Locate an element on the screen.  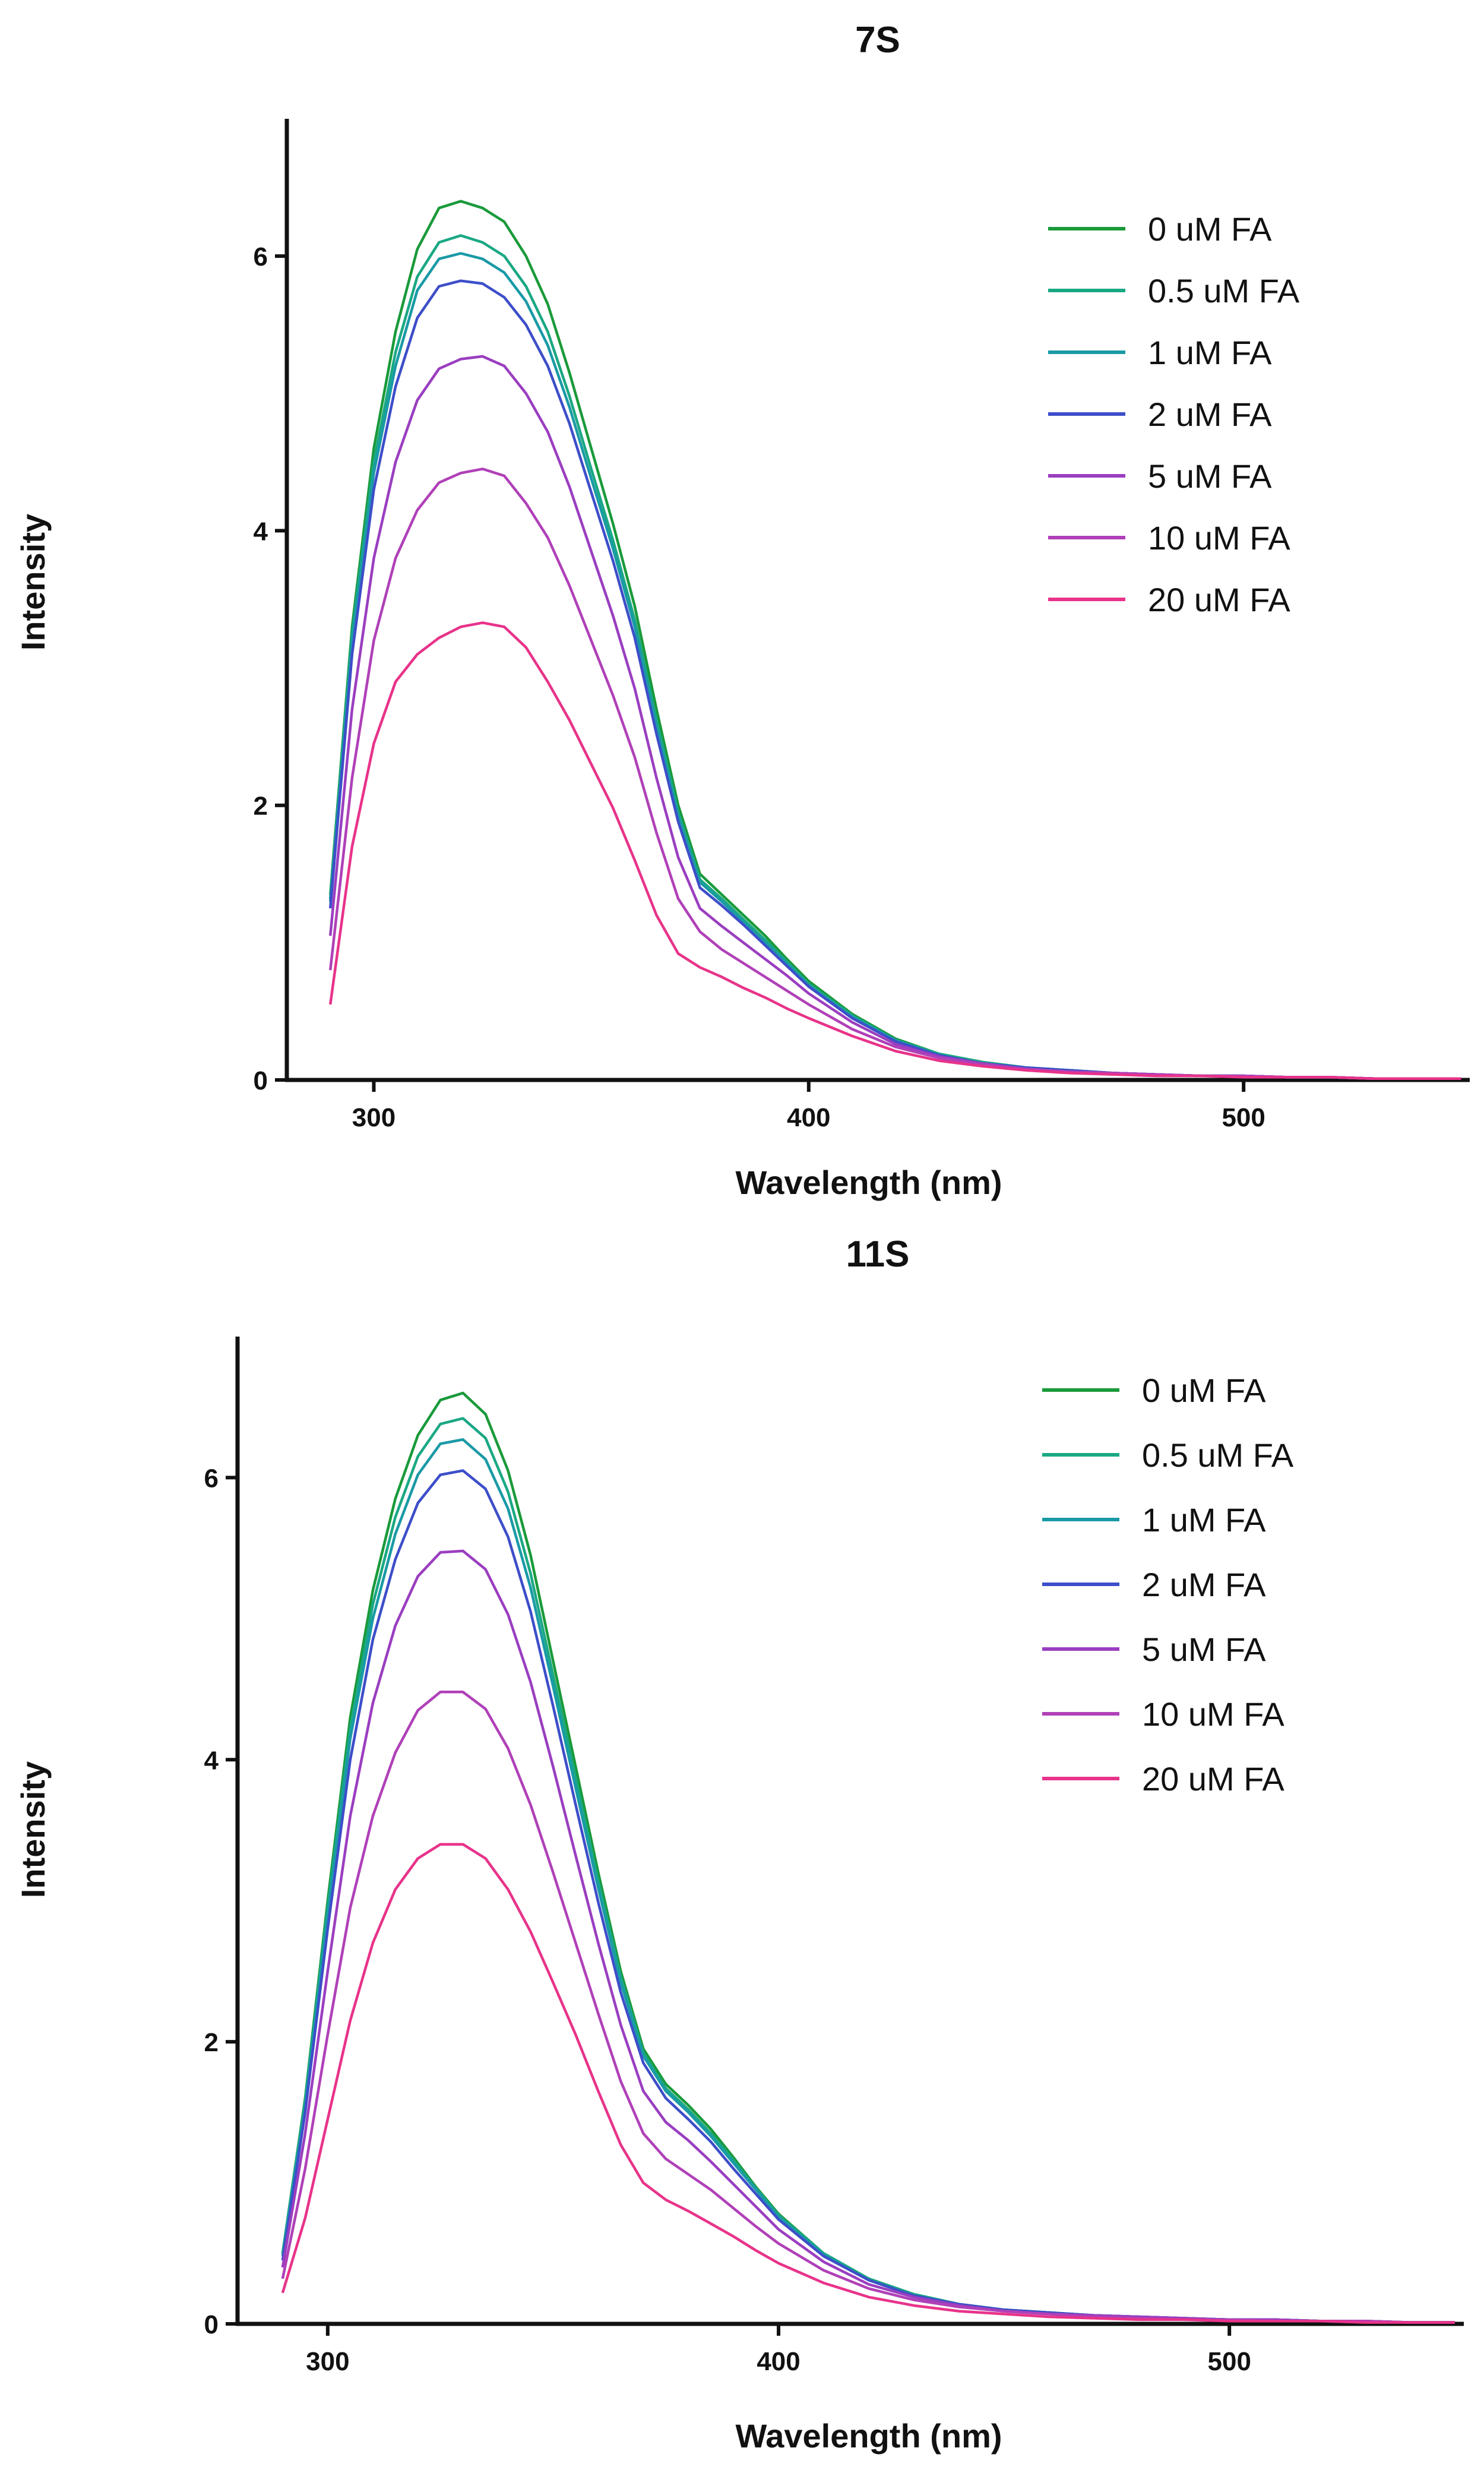
chart-title: 7S is located at coordinates (877, 40).